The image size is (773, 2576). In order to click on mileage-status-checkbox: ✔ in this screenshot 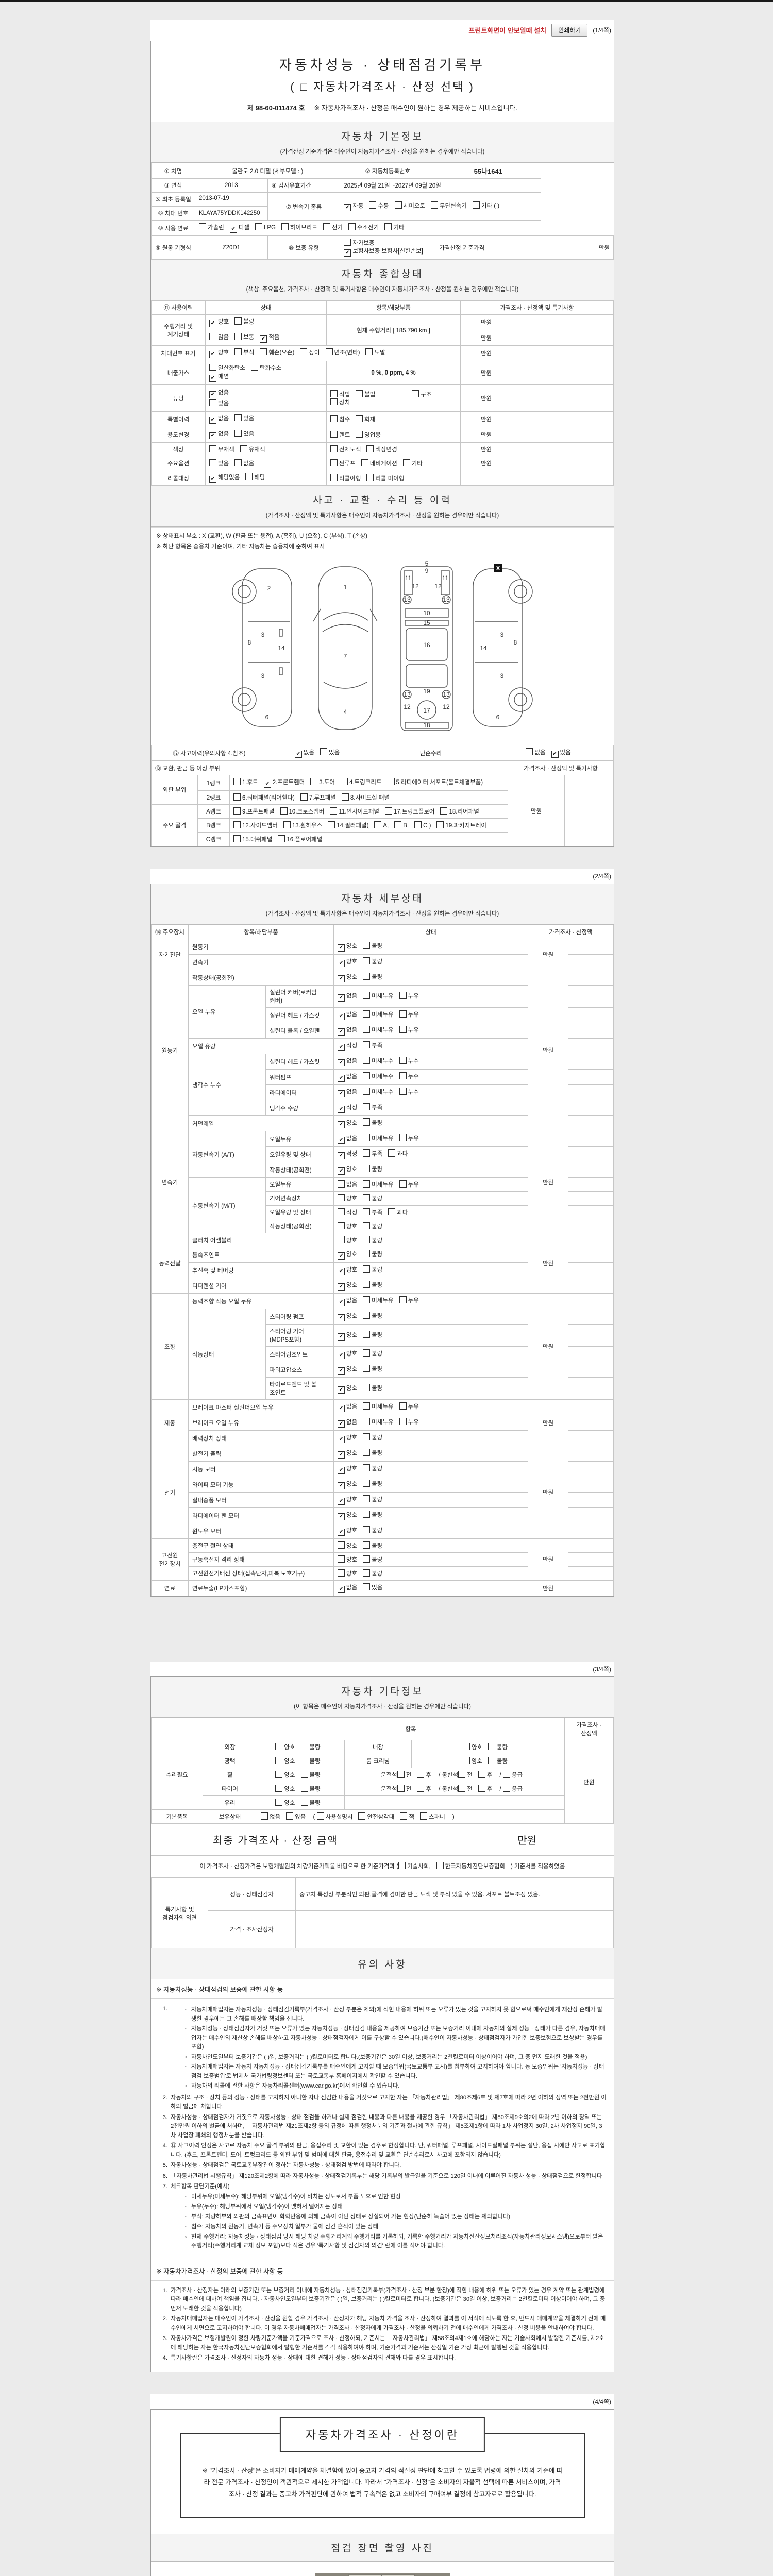, I will do `click(212, 324)`.